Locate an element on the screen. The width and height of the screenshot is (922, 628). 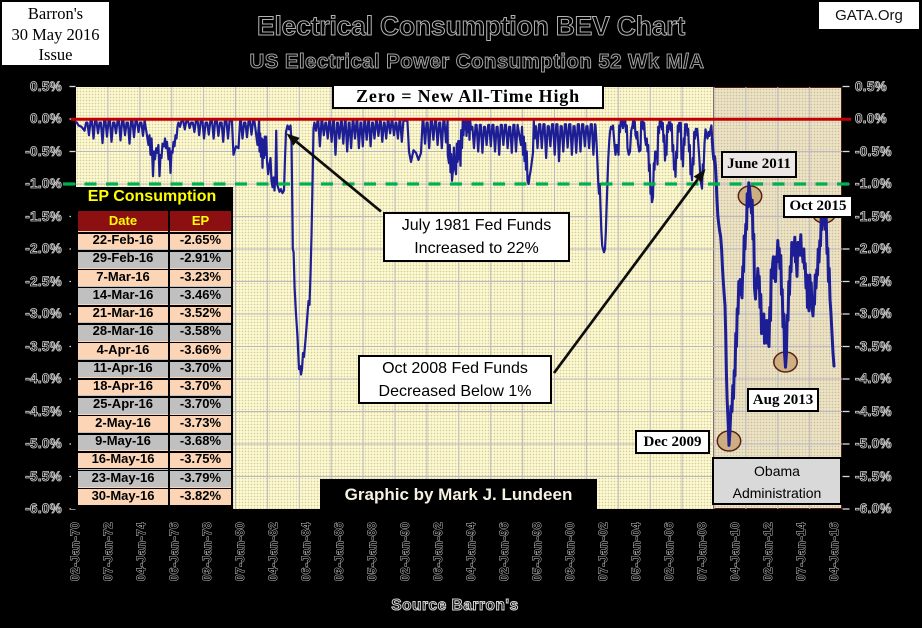
svg-text: 05-Jan-98 is located at coordinates (538, 551).